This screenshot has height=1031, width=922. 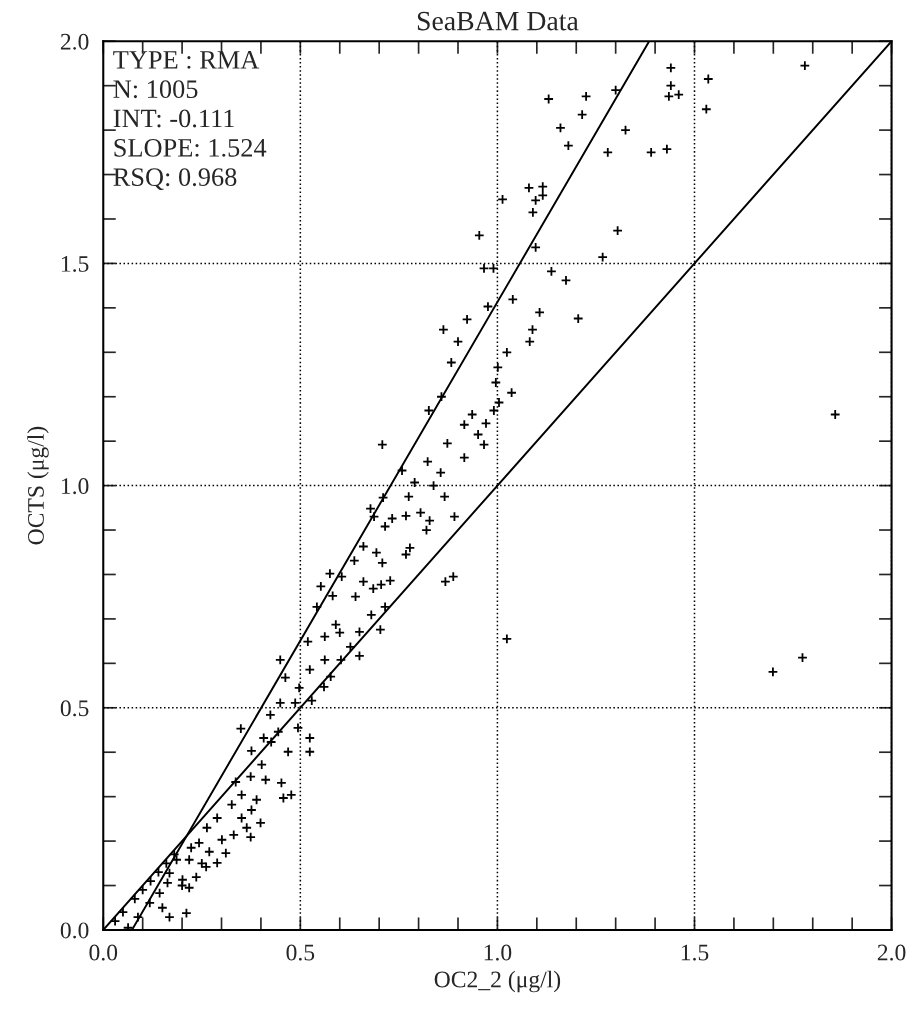 I want to click on x-tick-label: 0.0, so click(x=103, y=952).